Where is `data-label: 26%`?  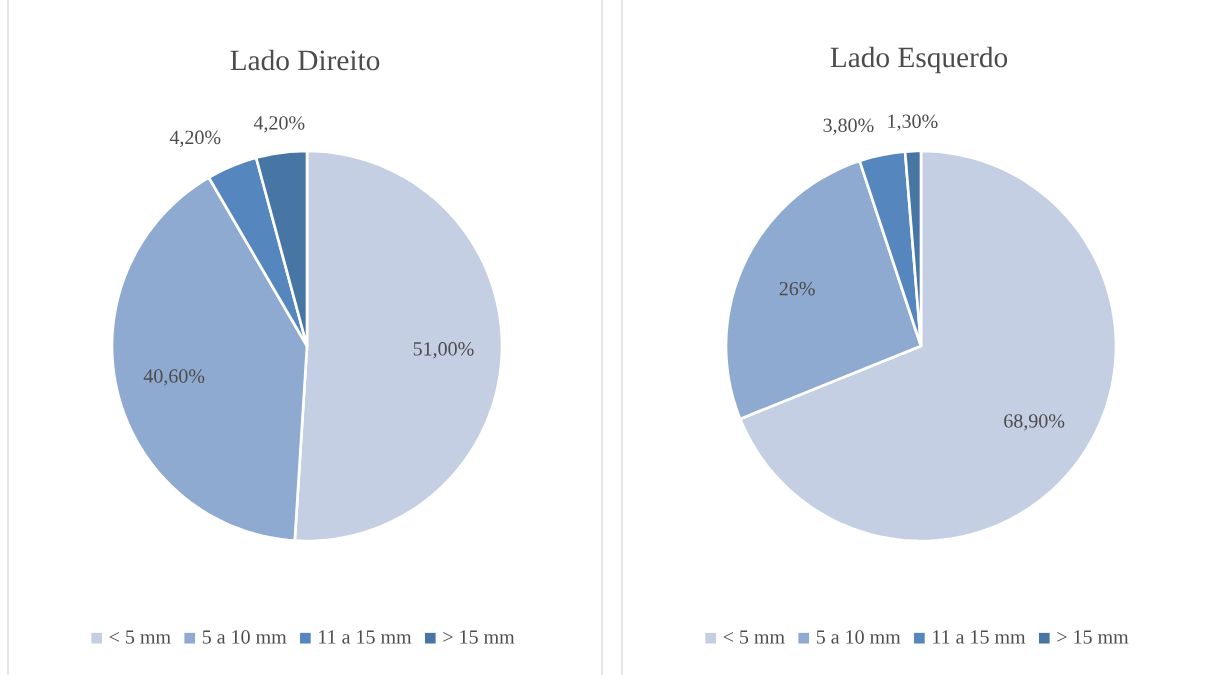
data-label: 26% is located at coordinates (797, 288).